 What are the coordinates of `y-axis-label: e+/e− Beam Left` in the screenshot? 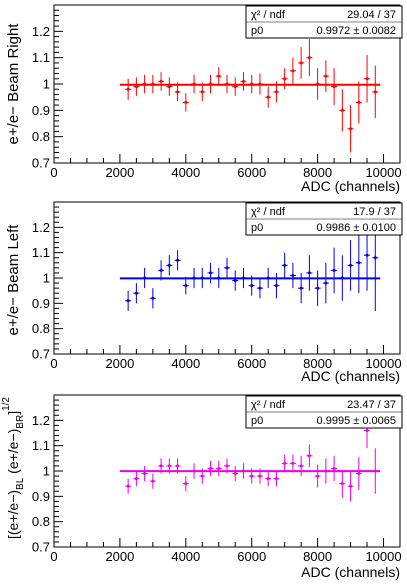 It's located at (13, 280).